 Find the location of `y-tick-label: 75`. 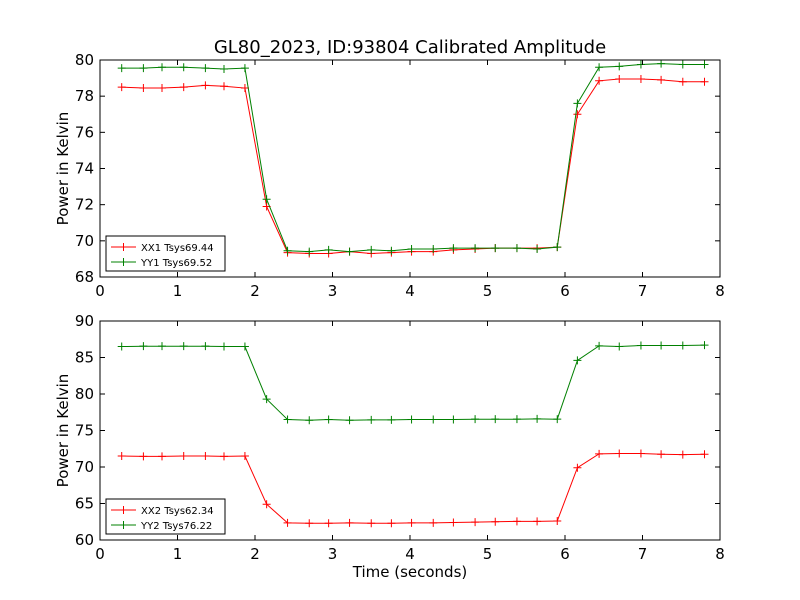

y-tick-label: 75 is located at coordinates (84, 431).